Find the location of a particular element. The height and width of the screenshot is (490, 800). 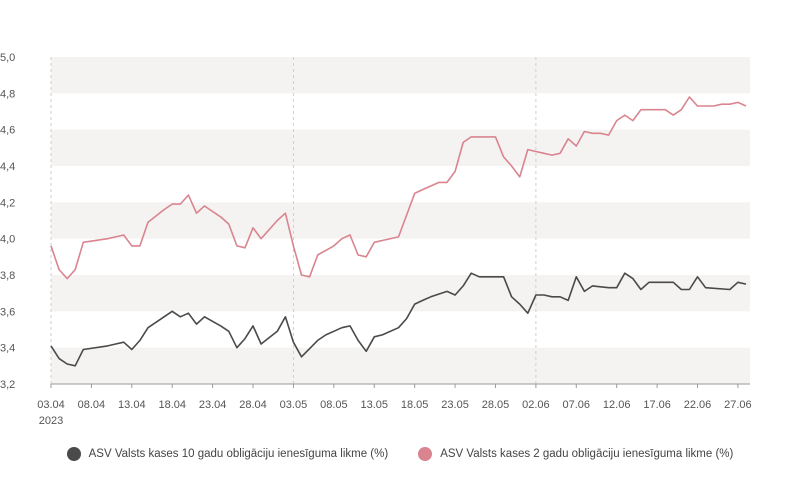

x-tick-label: 27.06 is located at coordinates (738, 405).